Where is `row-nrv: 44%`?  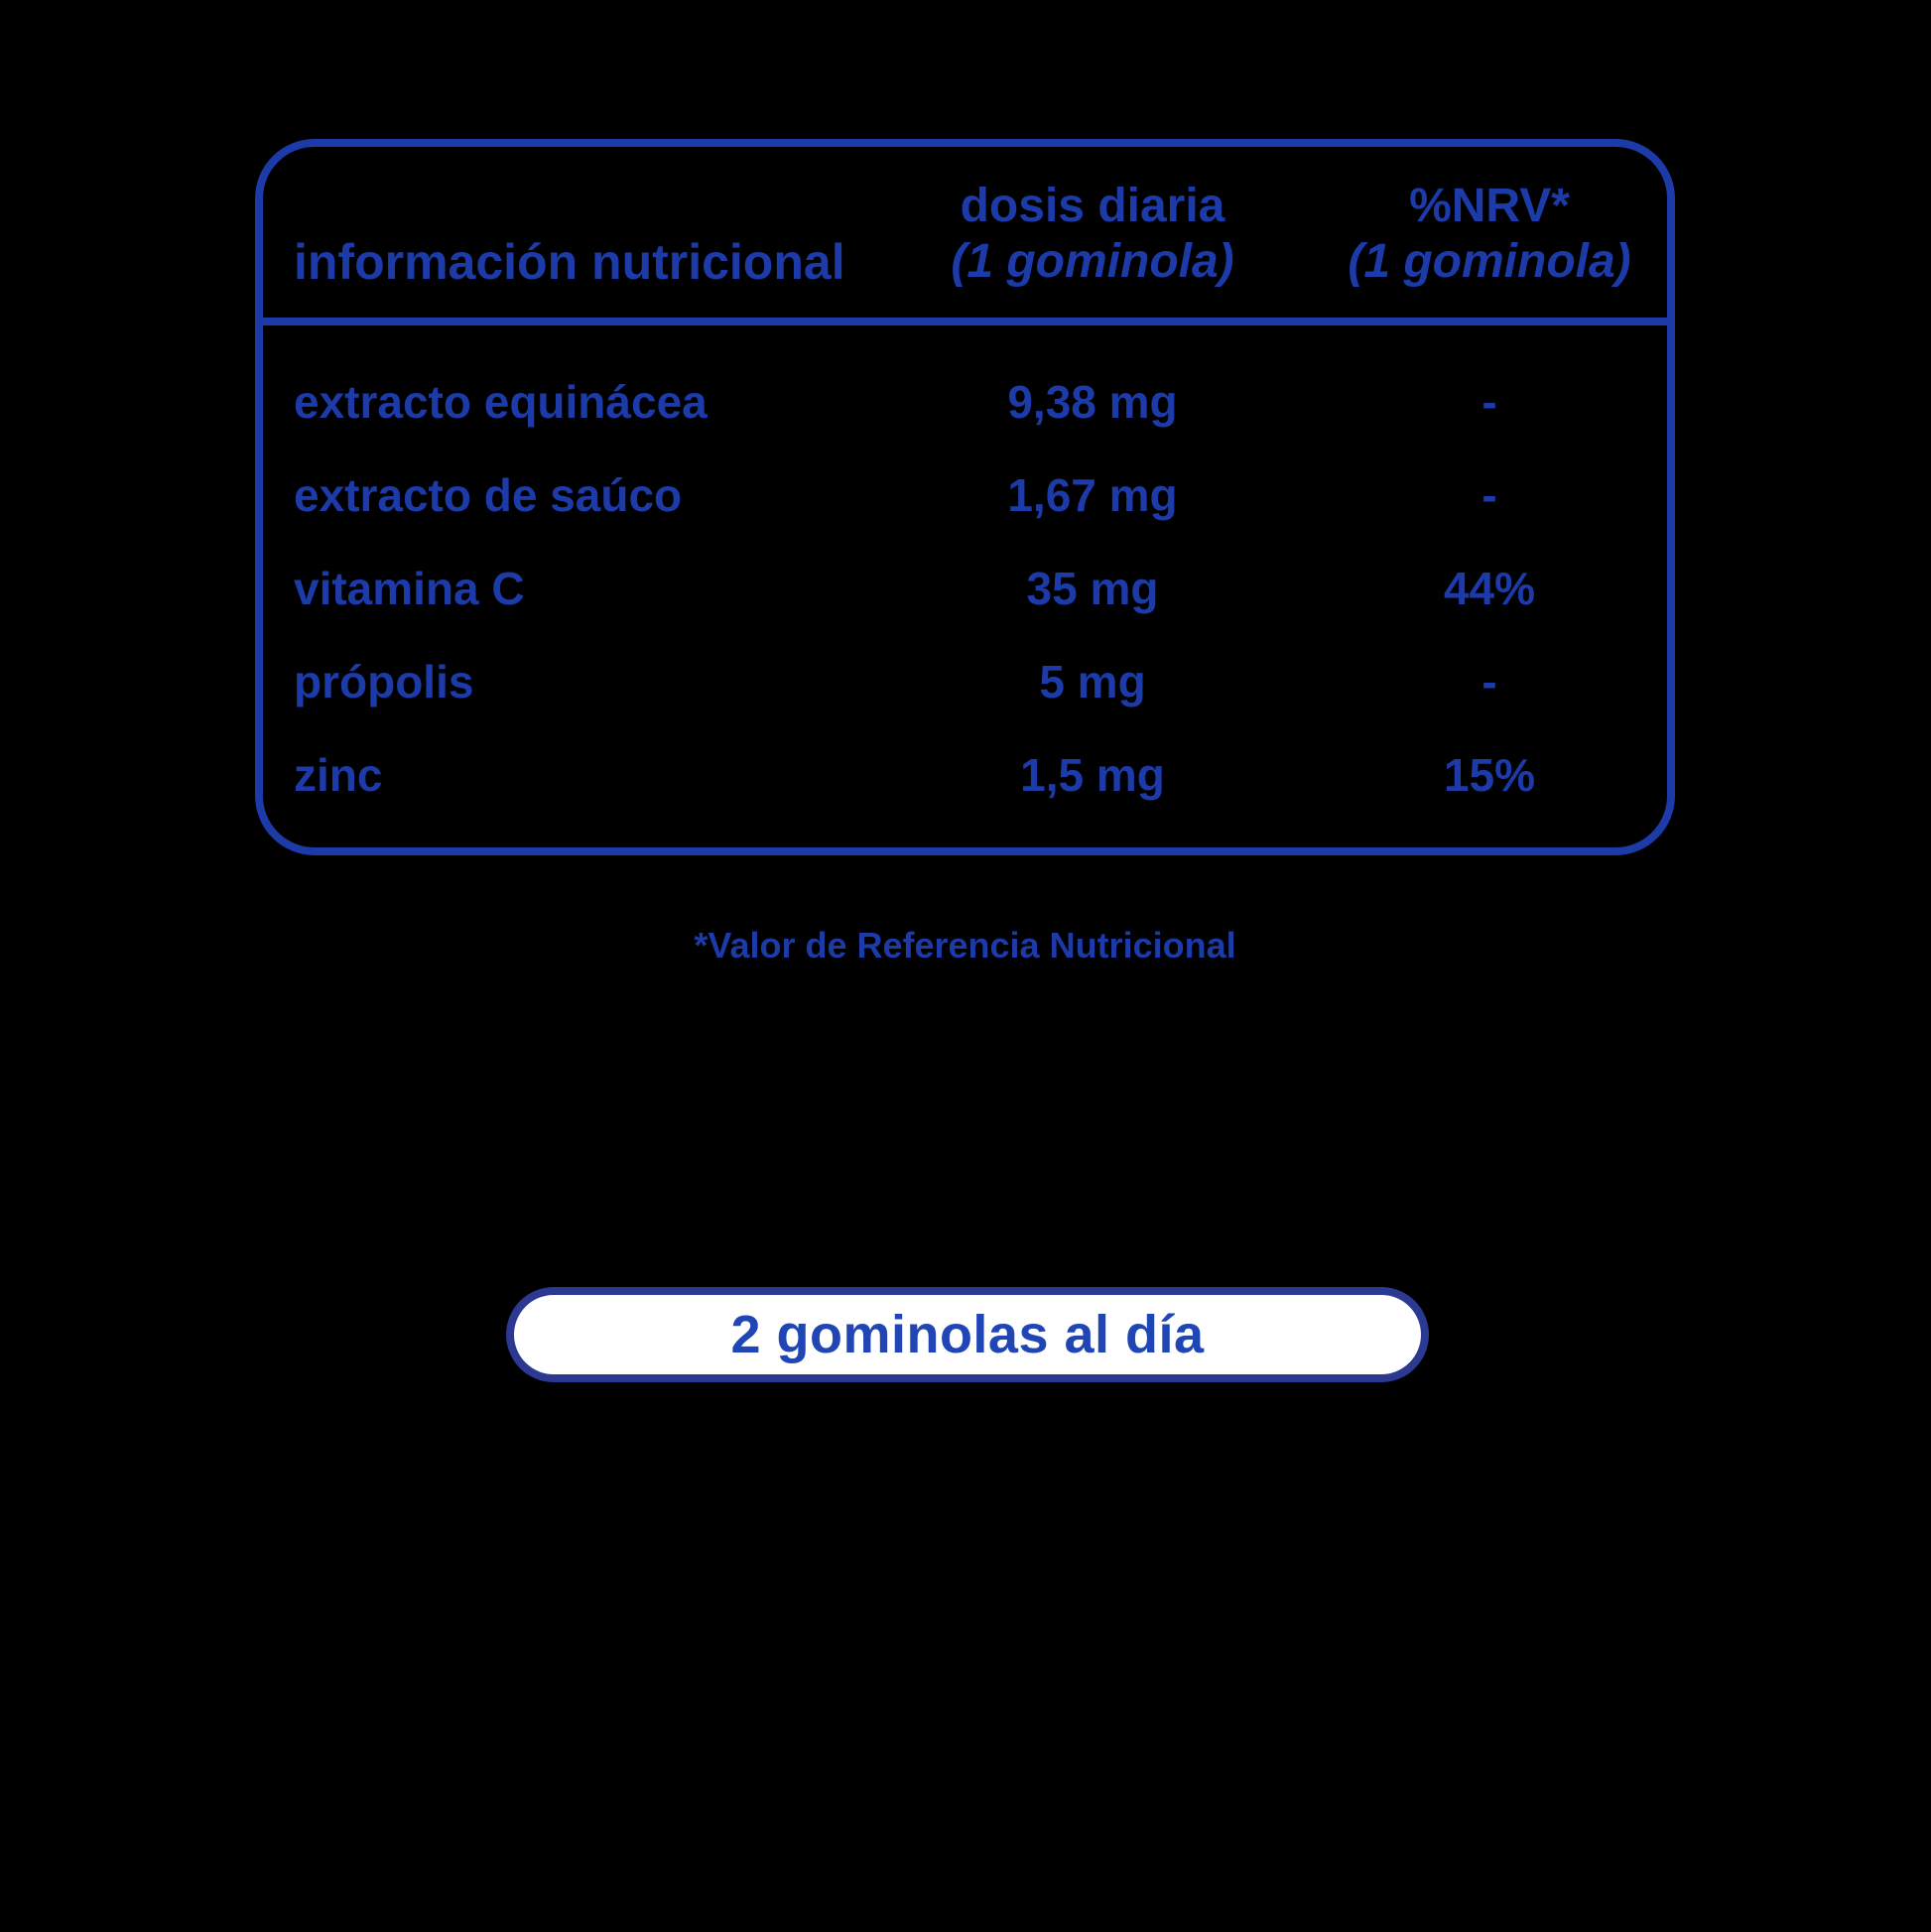 row-nrv: 44% is located at coordinates (1489, 588).